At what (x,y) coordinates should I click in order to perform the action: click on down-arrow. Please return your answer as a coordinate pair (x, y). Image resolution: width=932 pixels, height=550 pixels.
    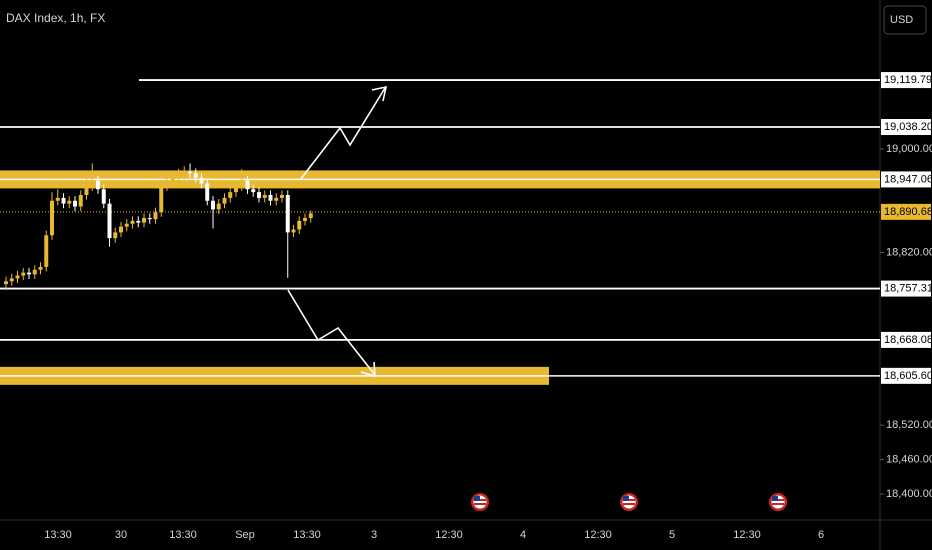
    Looking at the image, I should click on (331, 332).